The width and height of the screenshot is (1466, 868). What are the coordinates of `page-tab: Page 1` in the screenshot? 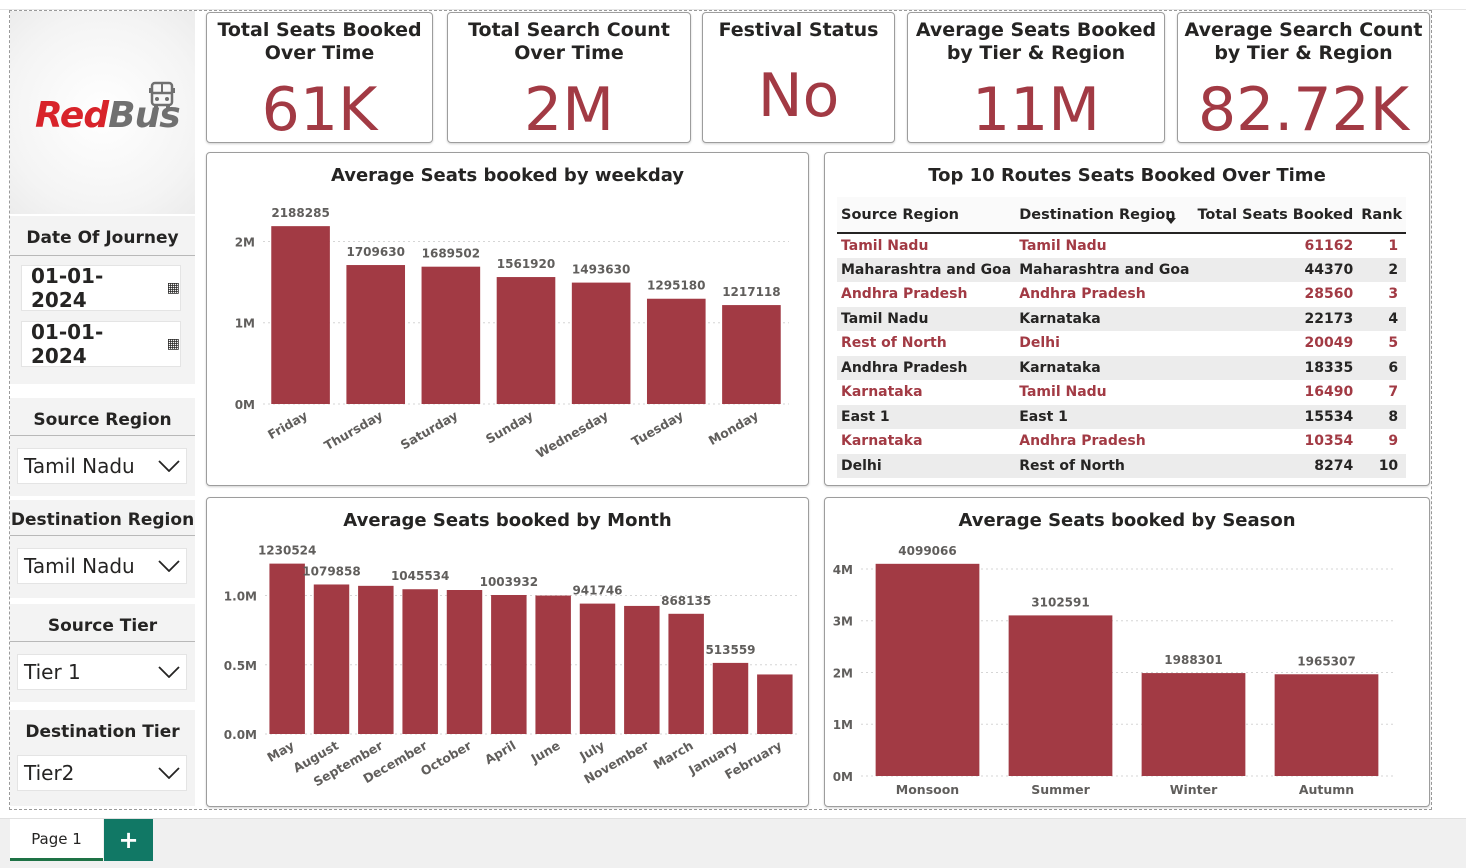 It's located at (56, 840).